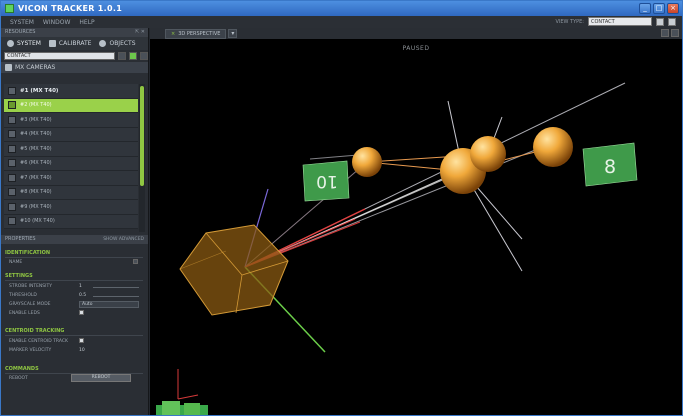 The width and height of the screenshot is (683, 416). I want to click on camera-label-10: 10, so click(326, 181).